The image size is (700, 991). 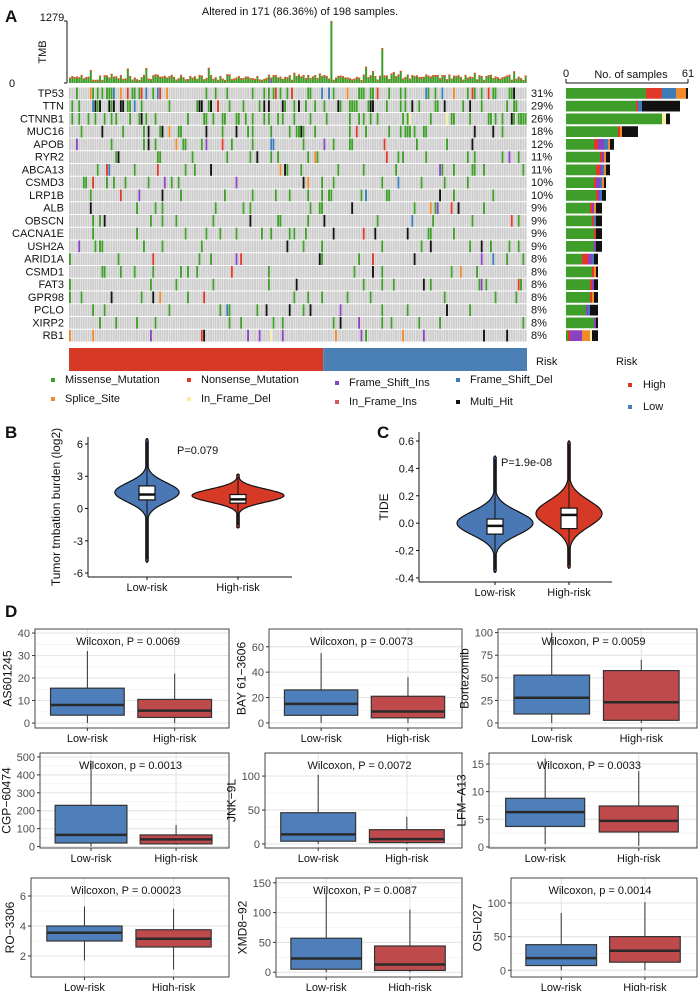 I want to click on y-tick-label: 150, so click(x=262, y=884).